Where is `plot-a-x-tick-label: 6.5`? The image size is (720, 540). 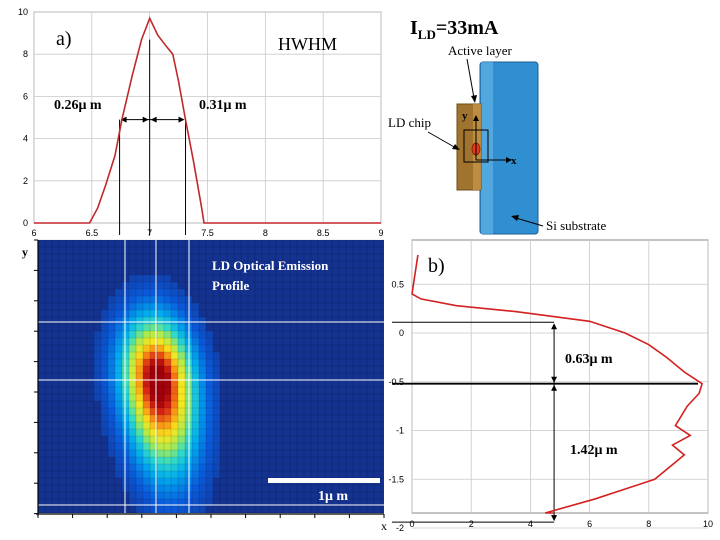
plot-a-x-tick-label: 6.5 is located at coordinates (92, 233).